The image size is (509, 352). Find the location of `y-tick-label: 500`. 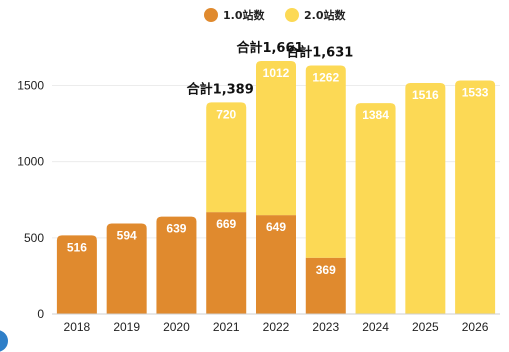

y-tick-label: 500 is located at coordinates (34, 238).